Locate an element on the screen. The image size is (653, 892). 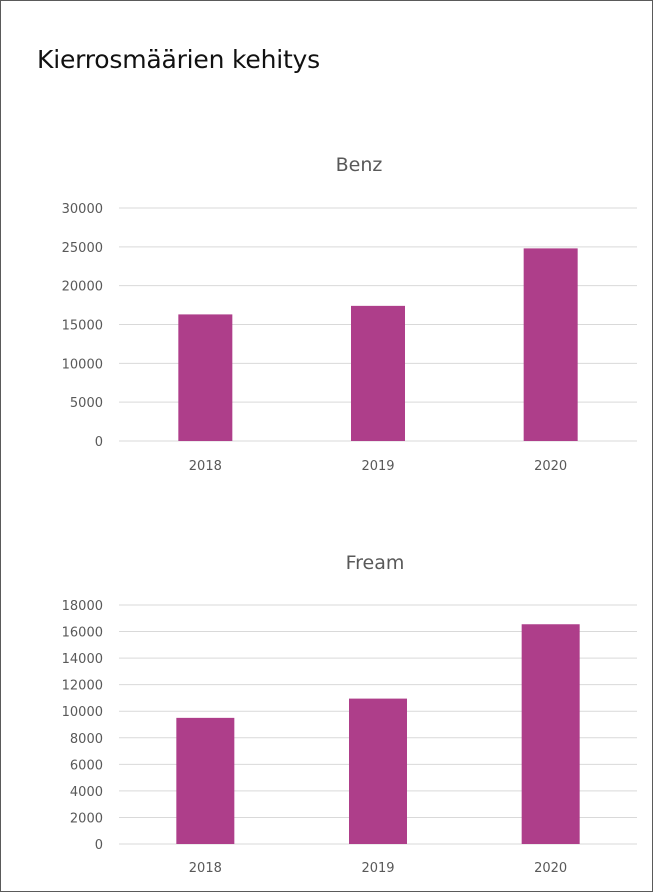
y-tick-label: 8000 is located at coordinates (86, 739).